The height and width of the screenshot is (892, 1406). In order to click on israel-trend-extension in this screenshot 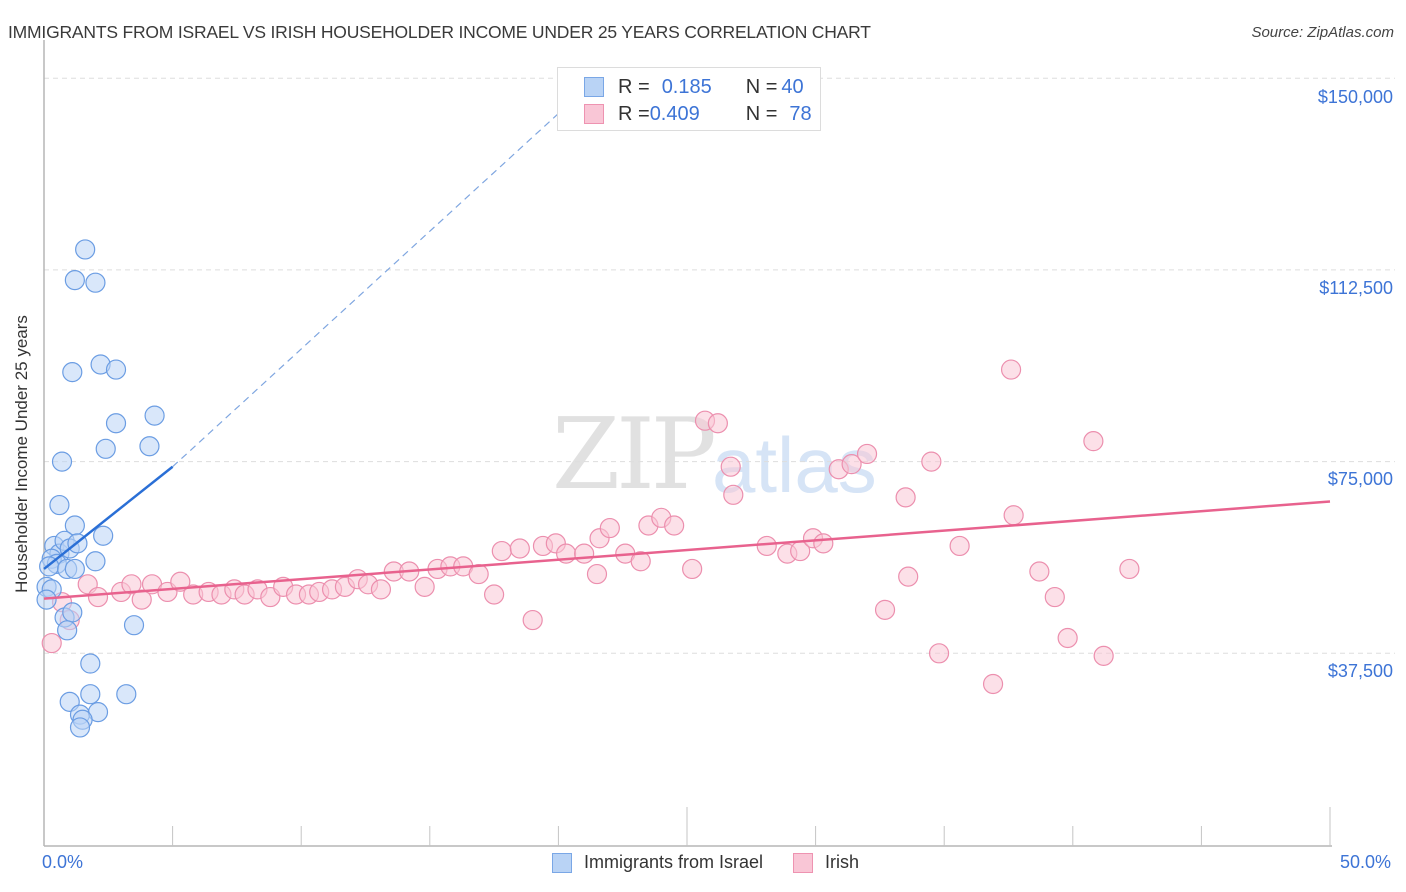, I will do `click(385, 272)`.